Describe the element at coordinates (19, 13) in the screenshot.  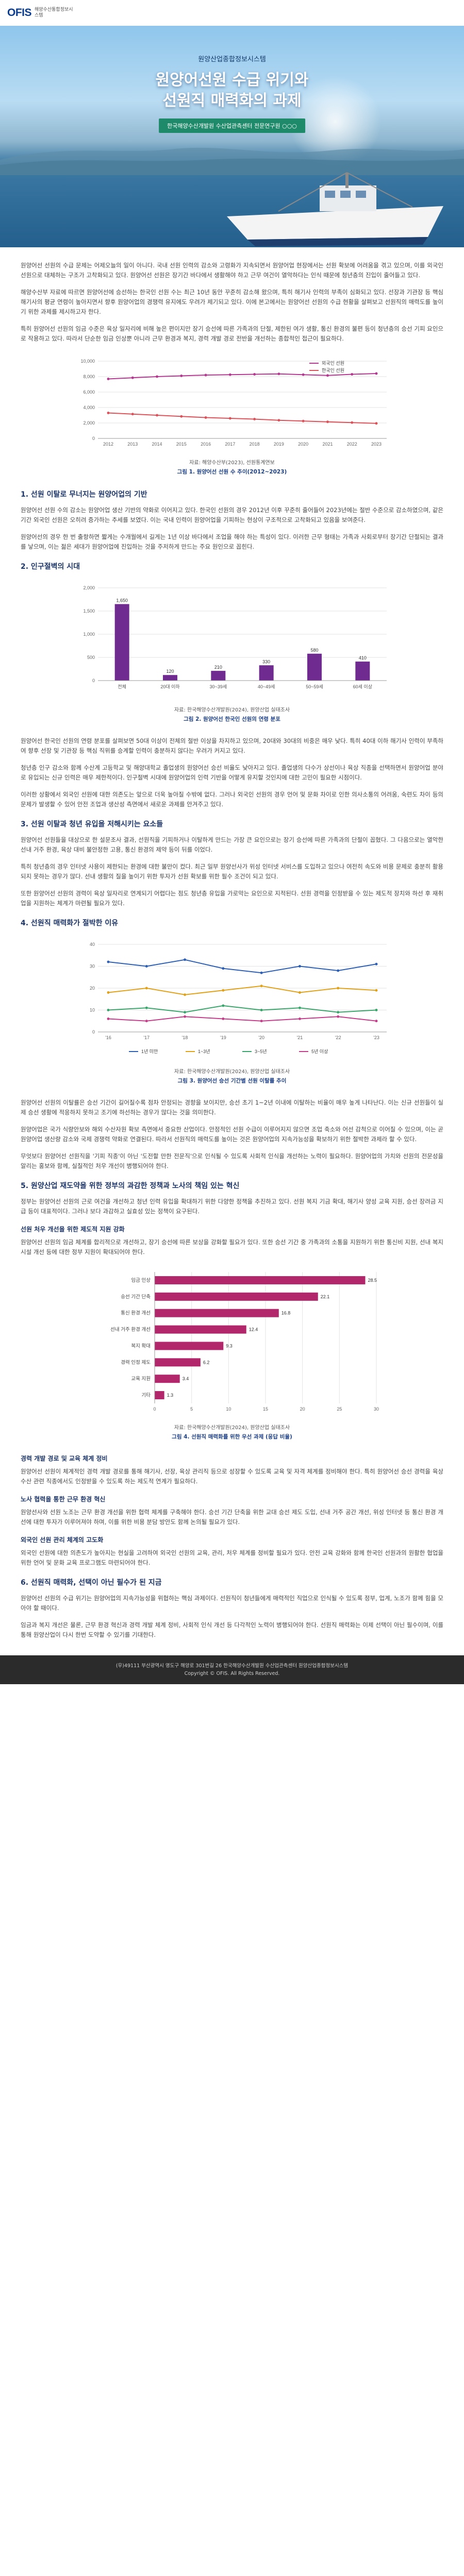
I see `ofis-logo: OFIS` at that location.